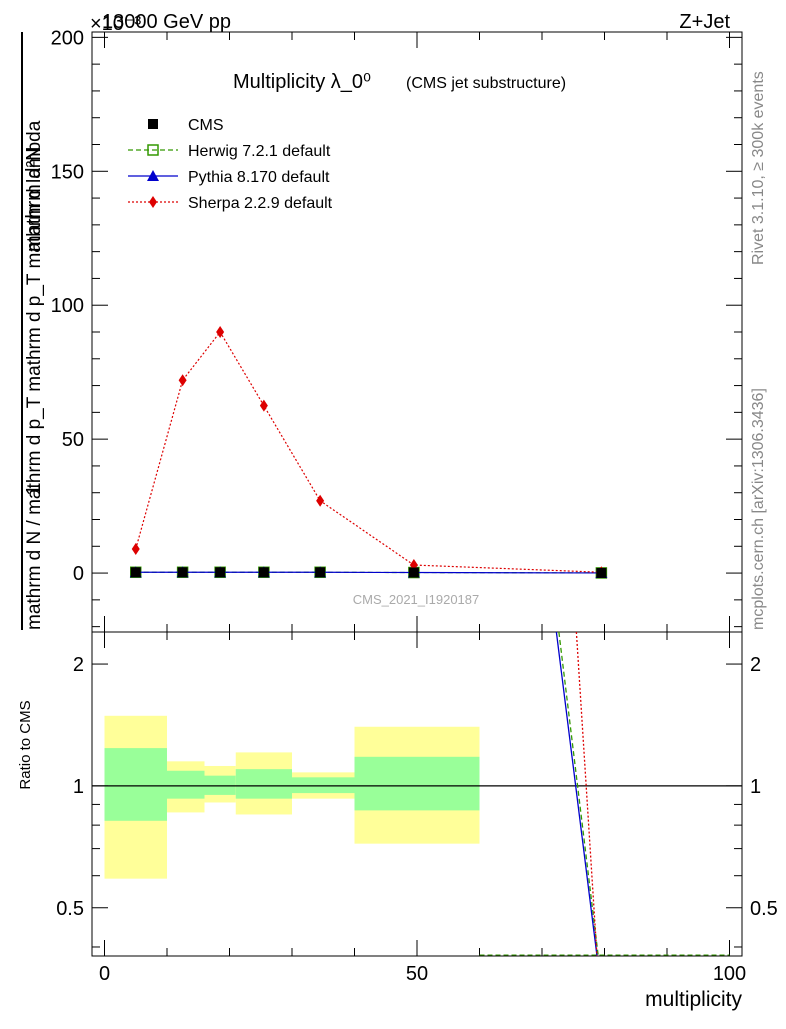 This screenshot has width=786, height=1029. What do you see at coordinates (34, 199) in the screenshot?
I see `y-label-top: mathrm d²N` at bounding box center [34, 199].